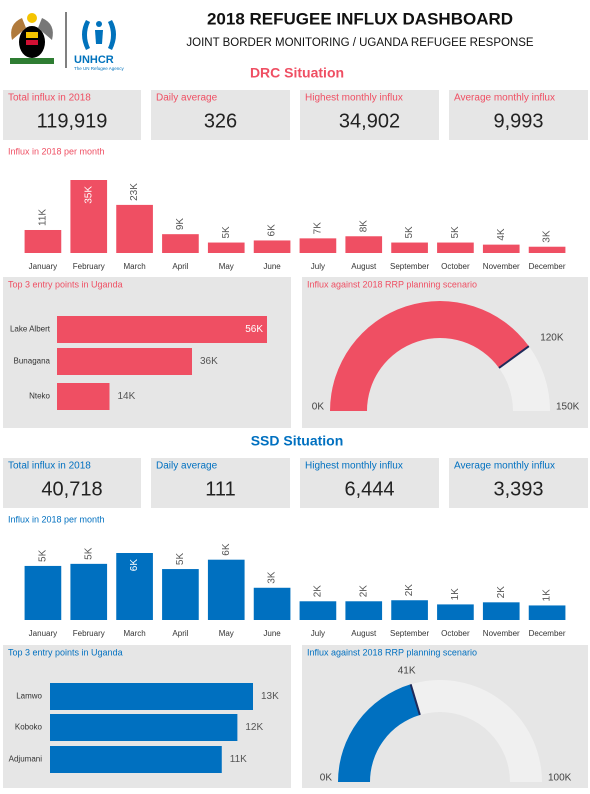 The image size is (590, 794). What do you see at coordinates (226, 549) in the screenshot?
I see `data-label: 6K` at bounding box center [226, 549].